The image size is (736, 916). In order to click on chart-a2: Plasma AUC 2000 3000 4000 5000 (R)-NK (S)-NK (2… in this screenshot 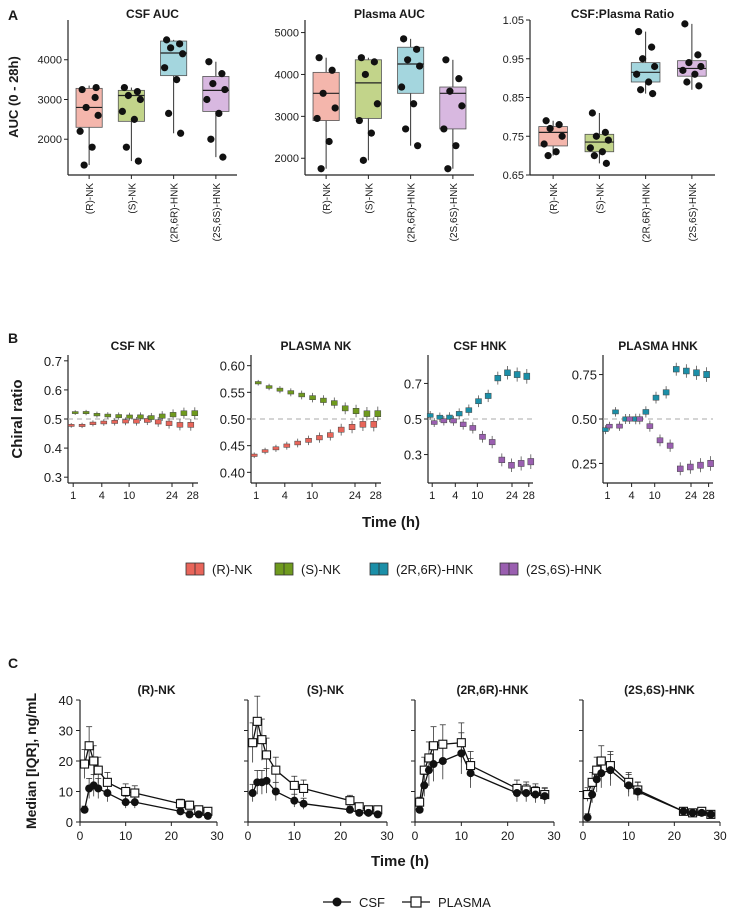, I will do `click(374, 124)`.